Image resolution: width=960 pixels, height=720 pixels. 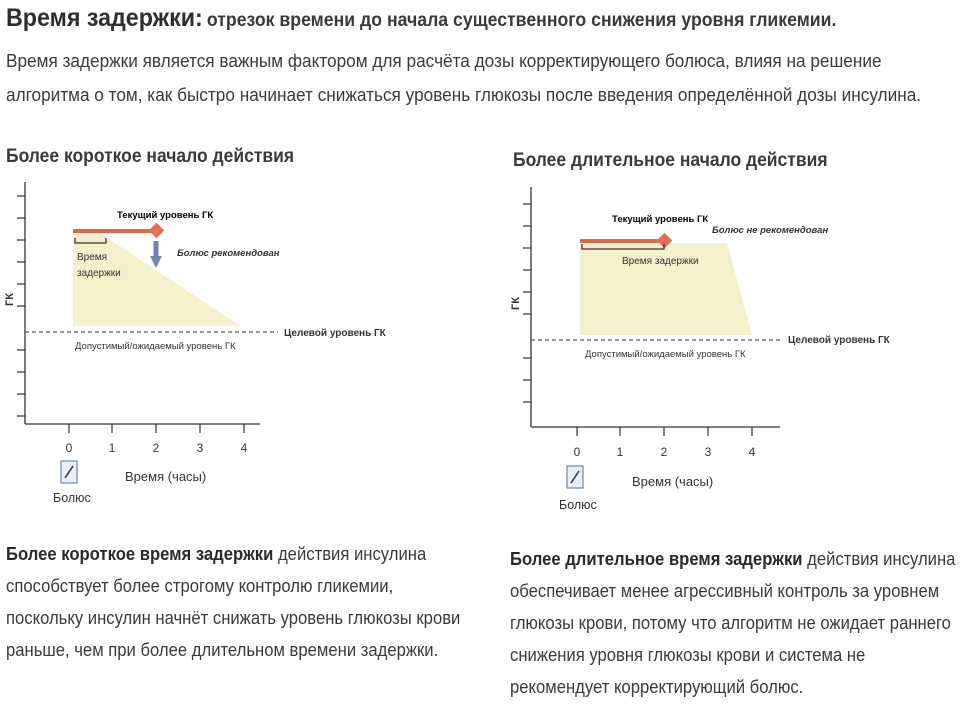 What do you see at coordinates (516, 303) in the screenshot?
I see `right-y-axis-label: ГК` at bounding box center [516, 303].